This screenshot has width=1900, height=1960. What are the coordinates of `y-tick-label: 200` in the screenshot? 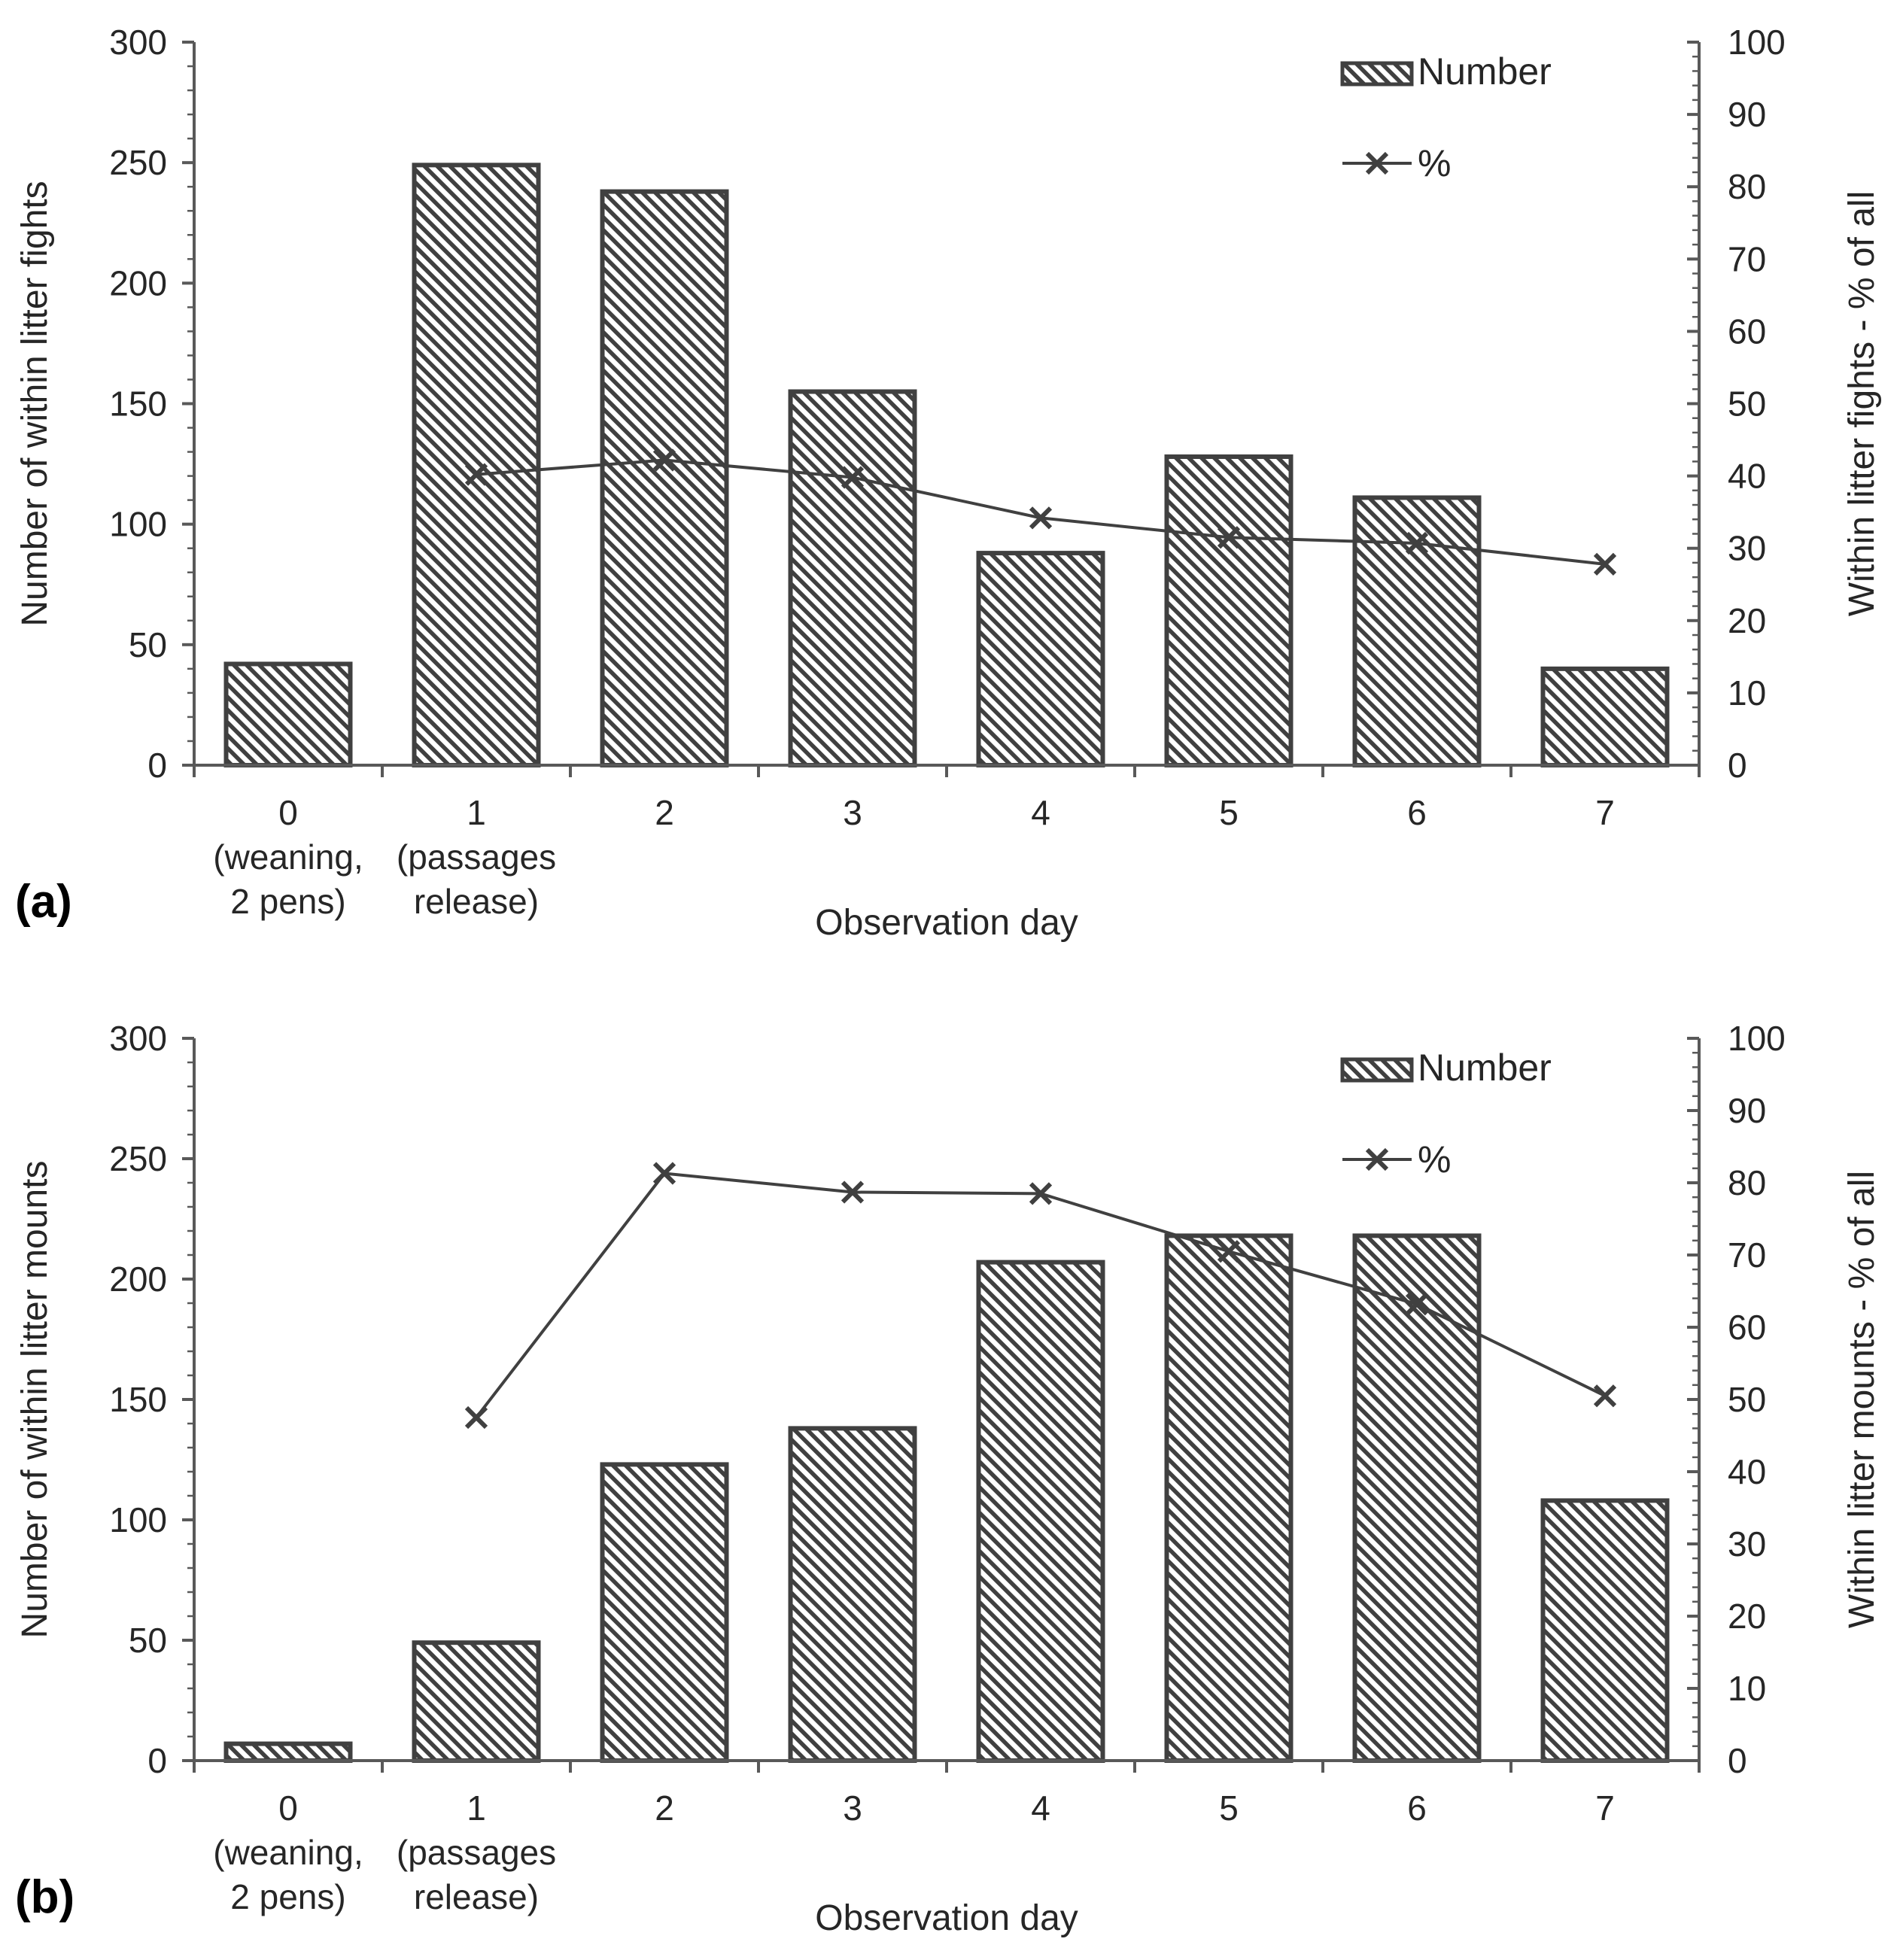 It's located at (138, 282).